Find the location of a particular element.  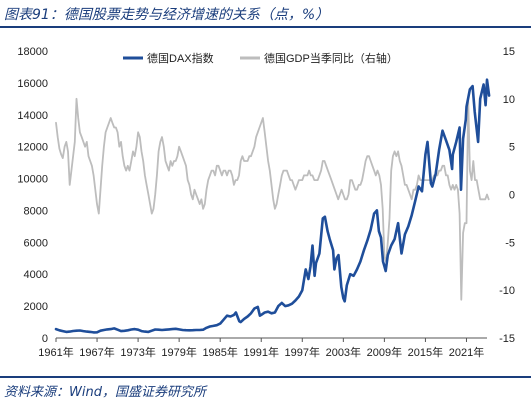

x-tick-label: 1973年 is located at coordinates (137, 352).